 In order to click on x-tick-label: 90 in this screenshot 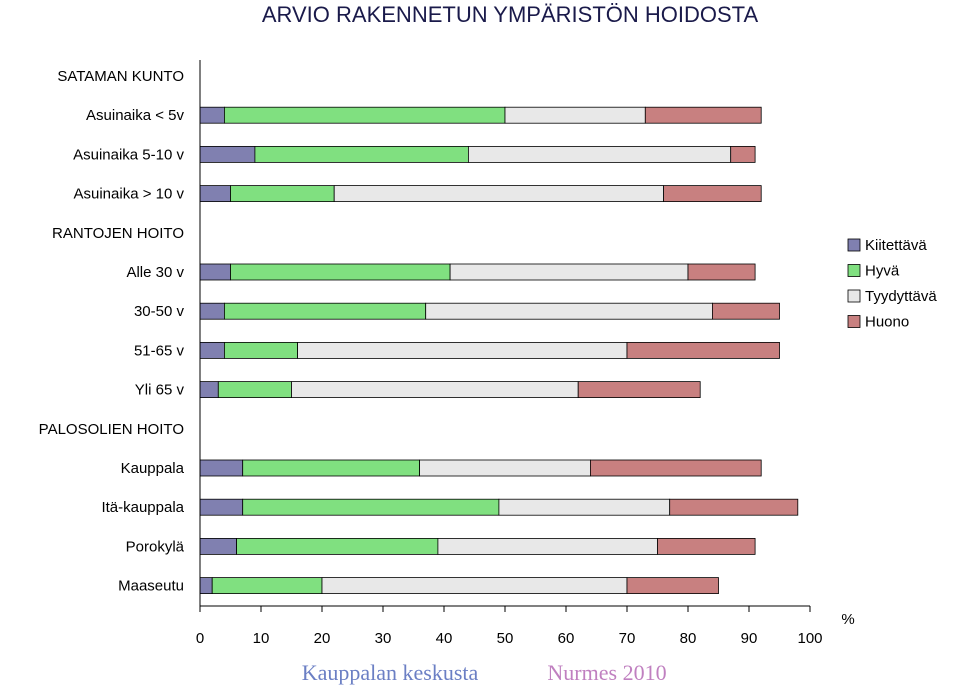, I will do `click(749, 638)`.